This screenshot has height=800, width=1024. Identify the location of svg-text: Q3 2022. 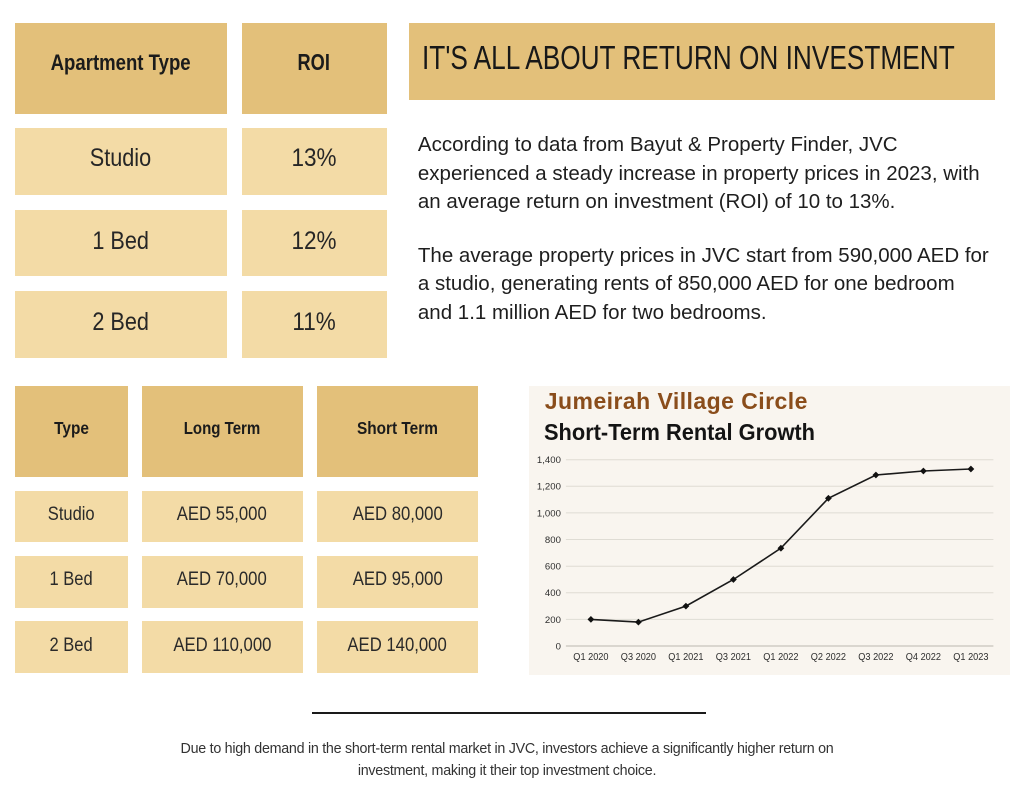
(876, 657).